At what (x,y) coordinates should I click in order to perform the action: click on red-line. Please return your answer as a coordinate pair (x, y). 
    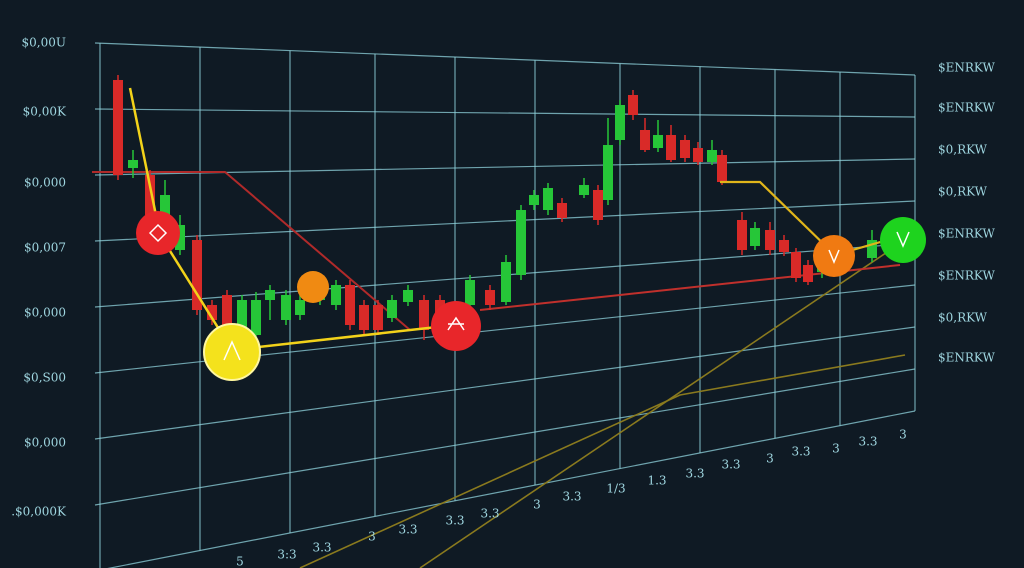
    Looking at the image, I should click on (251, 251).